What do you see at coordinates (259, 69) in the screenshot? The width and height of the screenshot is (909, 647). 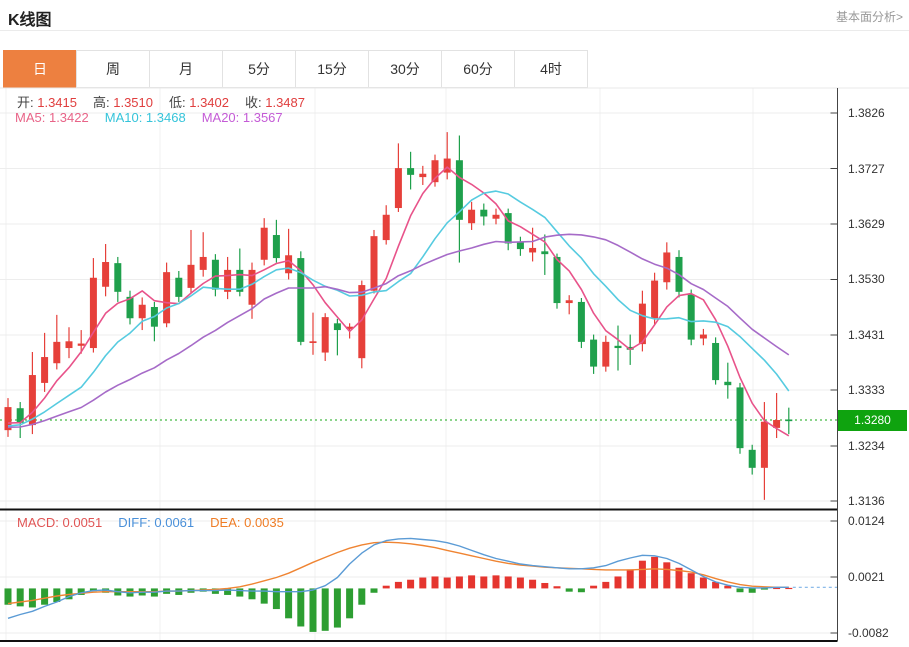 I see `tab-5分: 5分` at bounding box center [259, 69].